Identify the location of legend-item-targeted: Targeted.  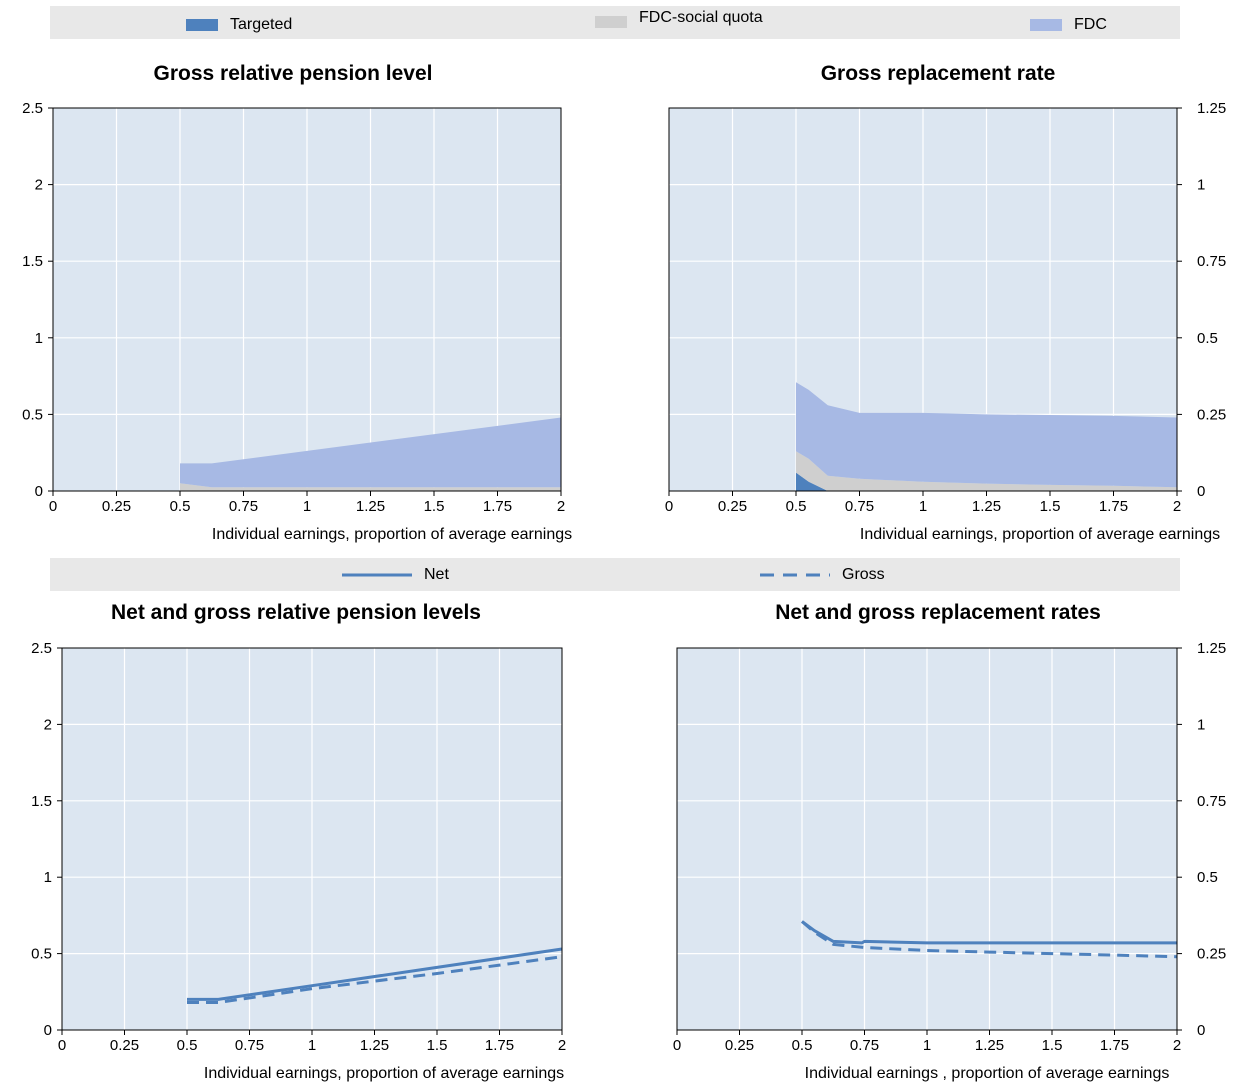
(239, 25).